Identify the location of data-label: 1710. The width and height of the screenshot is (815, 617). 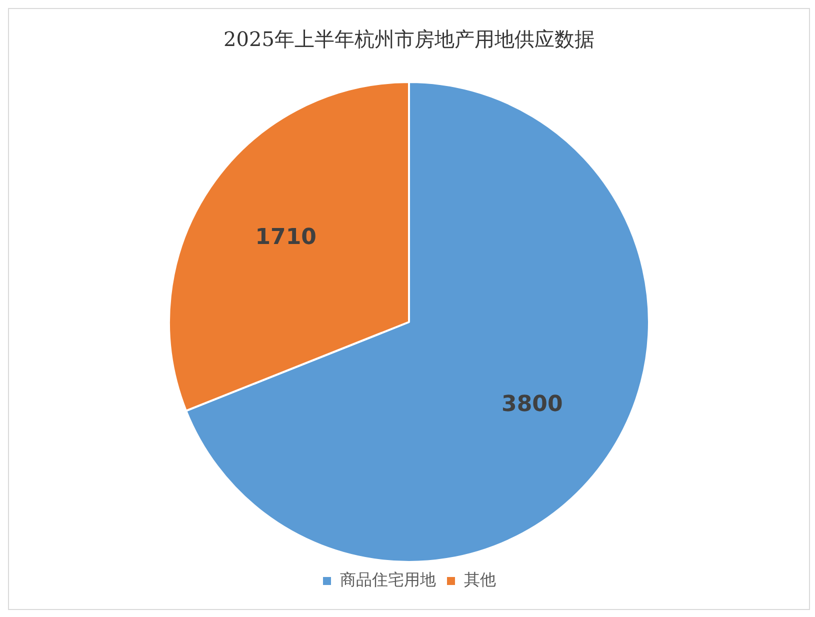
(285, 237).